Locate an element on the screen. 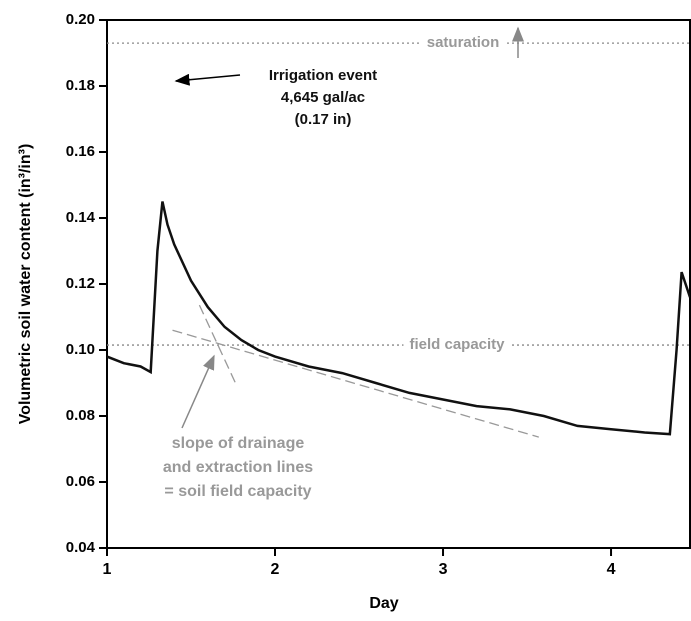 This screenshot has height=621, width=691. y-tick-label: 0.06 is located at coordinates (80, 481).